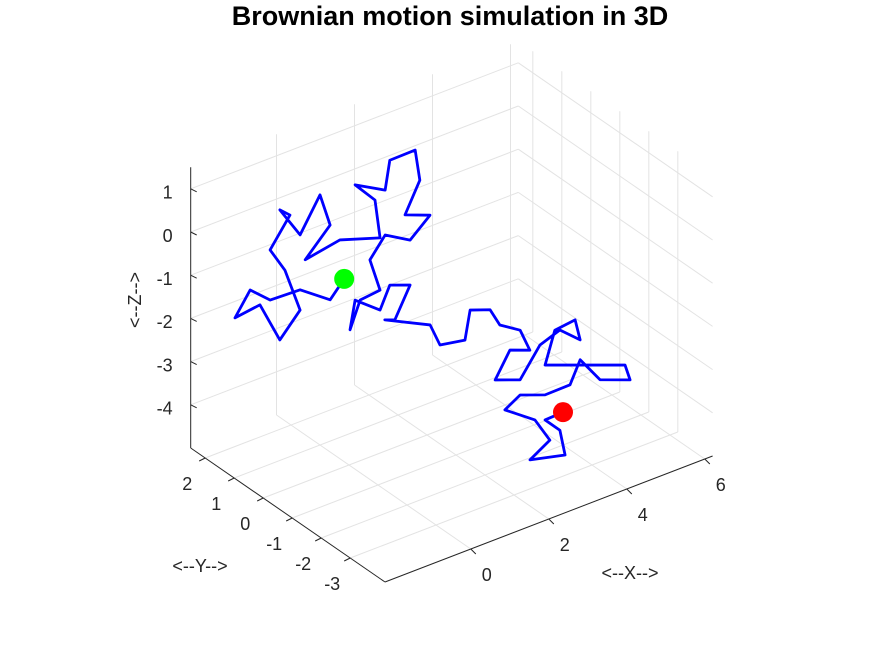 The image size is (873, 660). What do you see at coordinates (168, 236) in the screenshot?
I see `z-tick-label: 0` at bounding box center [168, 236].